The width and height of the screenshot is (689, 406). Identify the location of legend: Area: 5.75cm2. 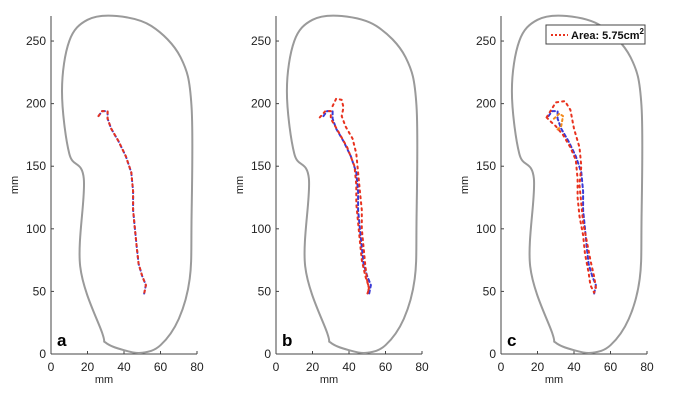
(595, 34).